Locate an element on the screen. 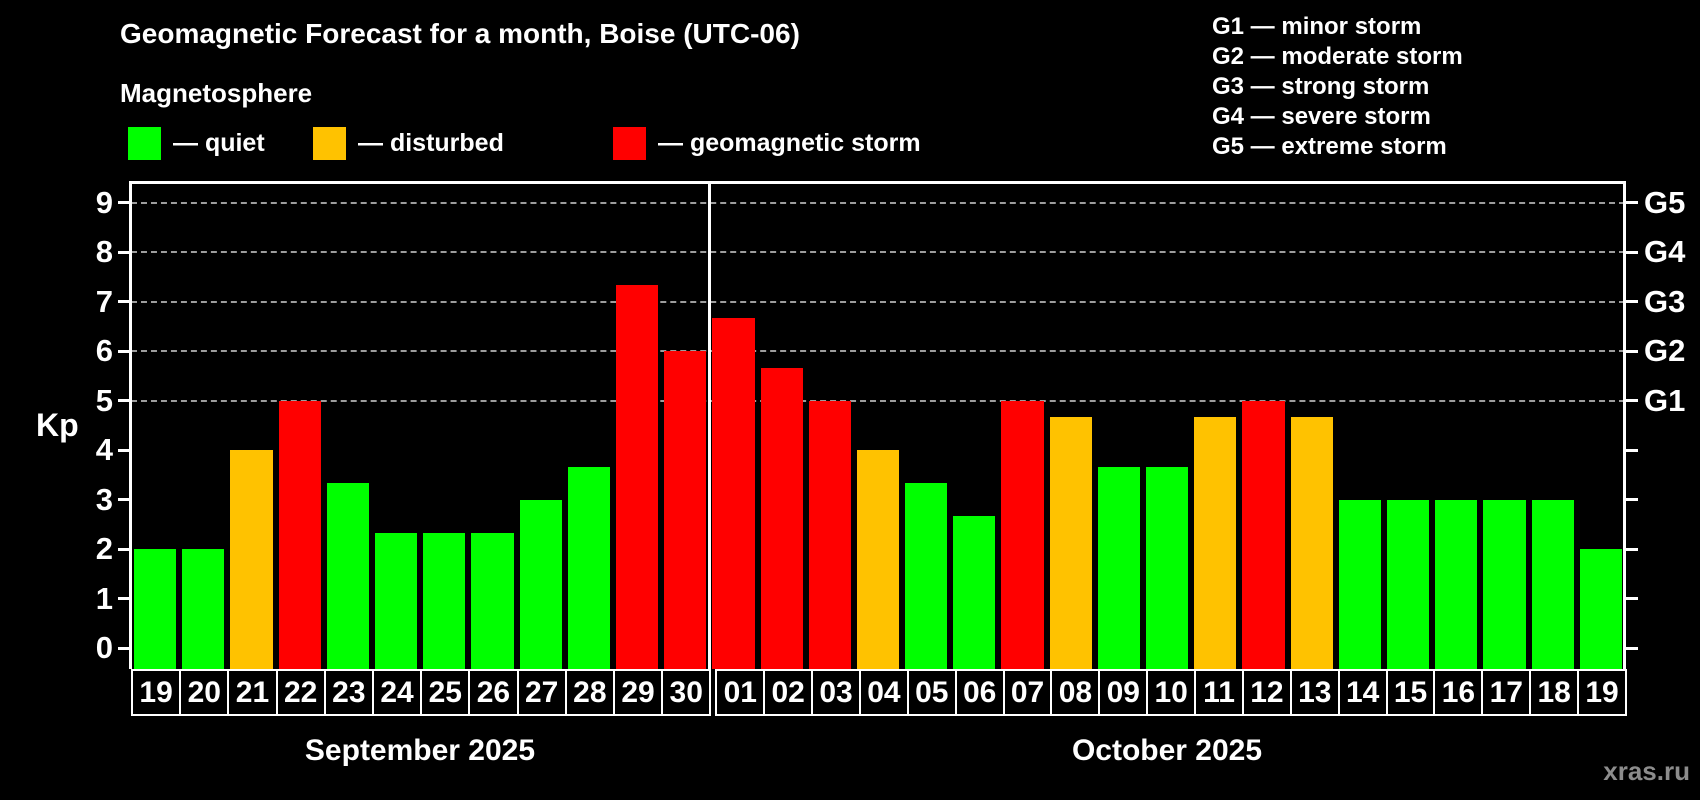  y-tick-label: 1 is located at coordinates (104, 598).